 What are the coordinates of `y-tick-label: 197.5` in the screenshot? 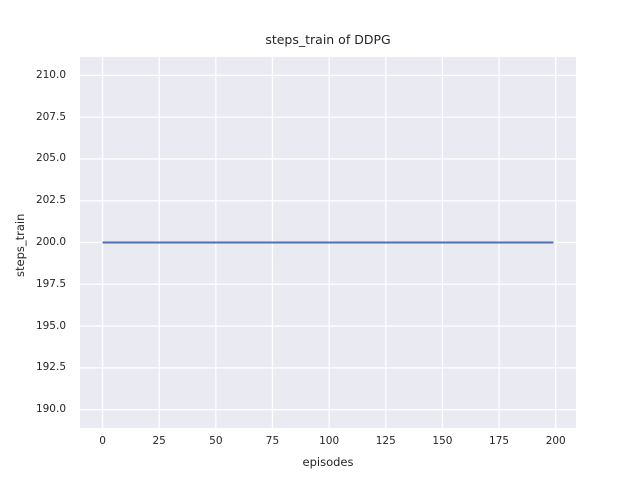 It's located at (50, 283).